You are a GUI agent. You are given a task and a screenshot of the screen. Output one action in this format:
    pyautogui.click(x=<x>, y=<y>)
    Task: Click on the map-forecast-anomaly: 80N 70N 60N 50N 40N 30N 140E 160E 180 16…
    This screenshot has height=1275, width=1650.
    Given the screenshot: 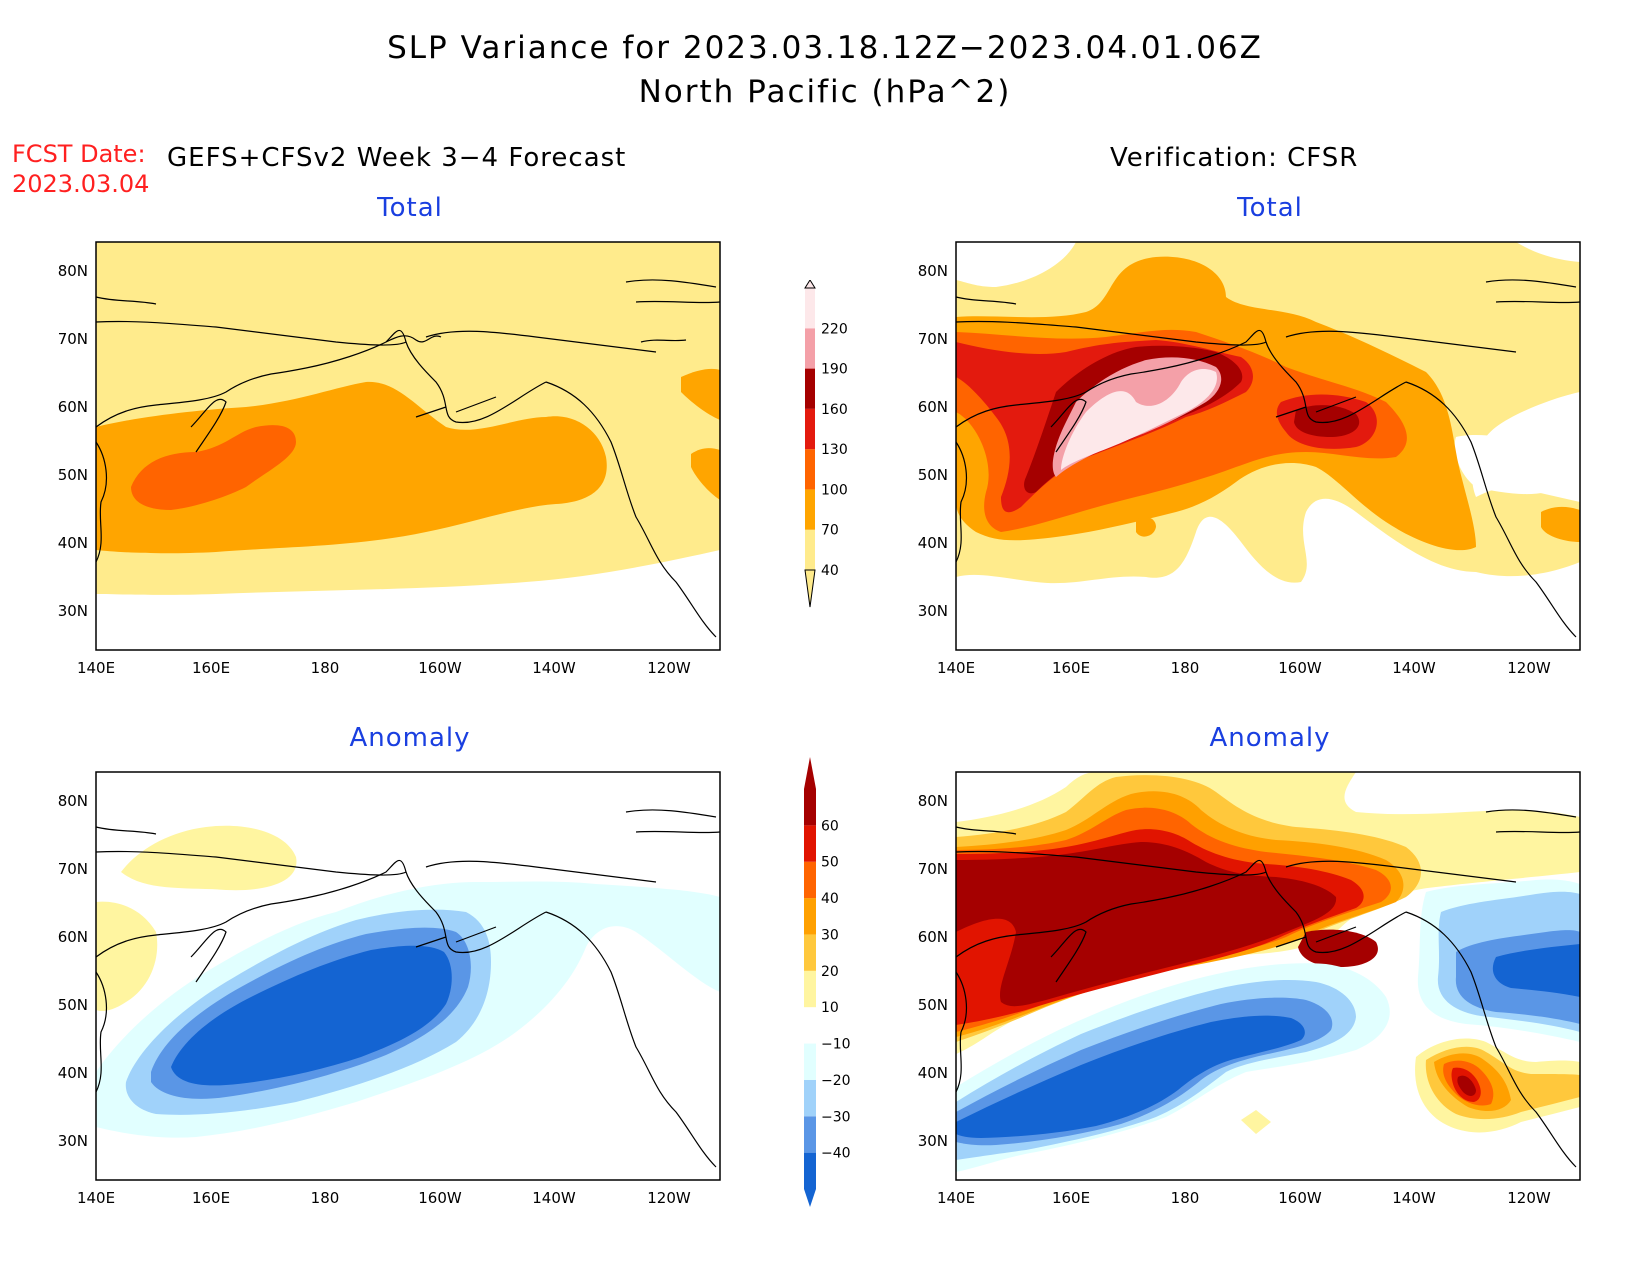 What is the action you would take?
    pyautogui.click(x=389, y=989)
    